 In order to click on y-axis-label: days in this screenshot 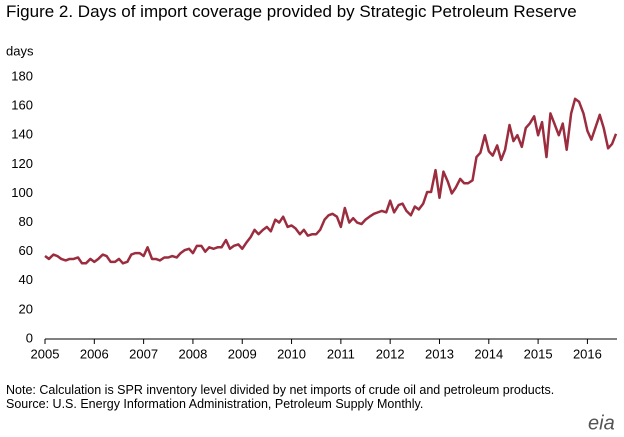, I will do `click(20, 50)`.